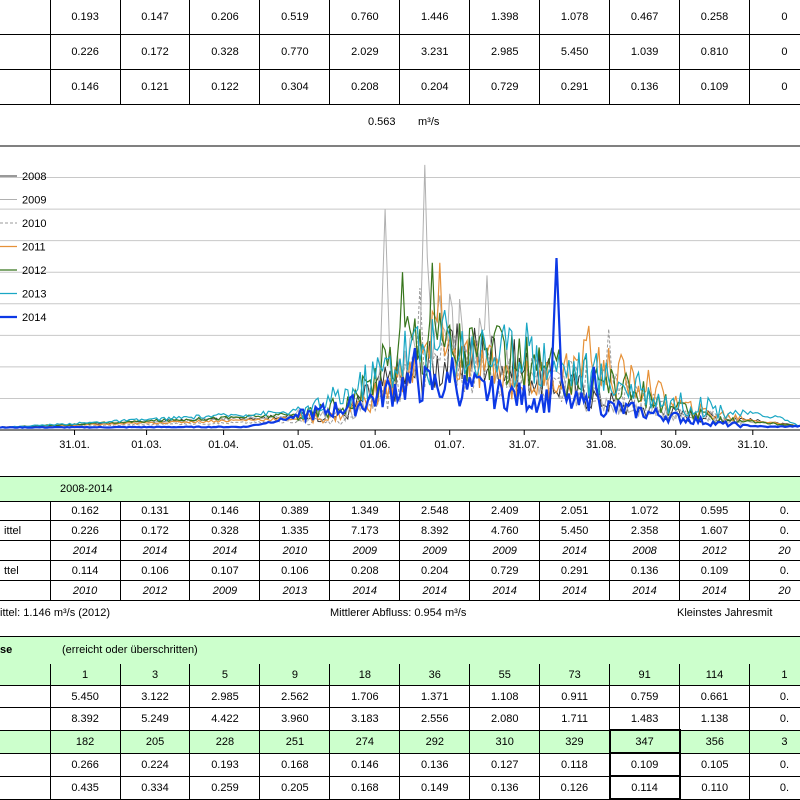 This screenshot has width=800, height=800. What do you see at coordinates (365, 87) in the screenshot?
I see `table-cell: 0.208` at bounding box center [365, 87].